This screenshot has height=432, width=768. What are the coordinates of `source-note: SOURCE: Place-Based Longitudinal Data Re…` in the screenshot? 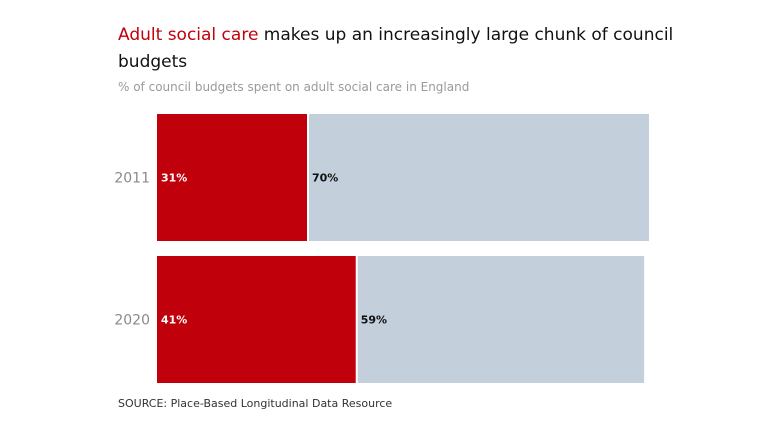 It's located at (255, 403).